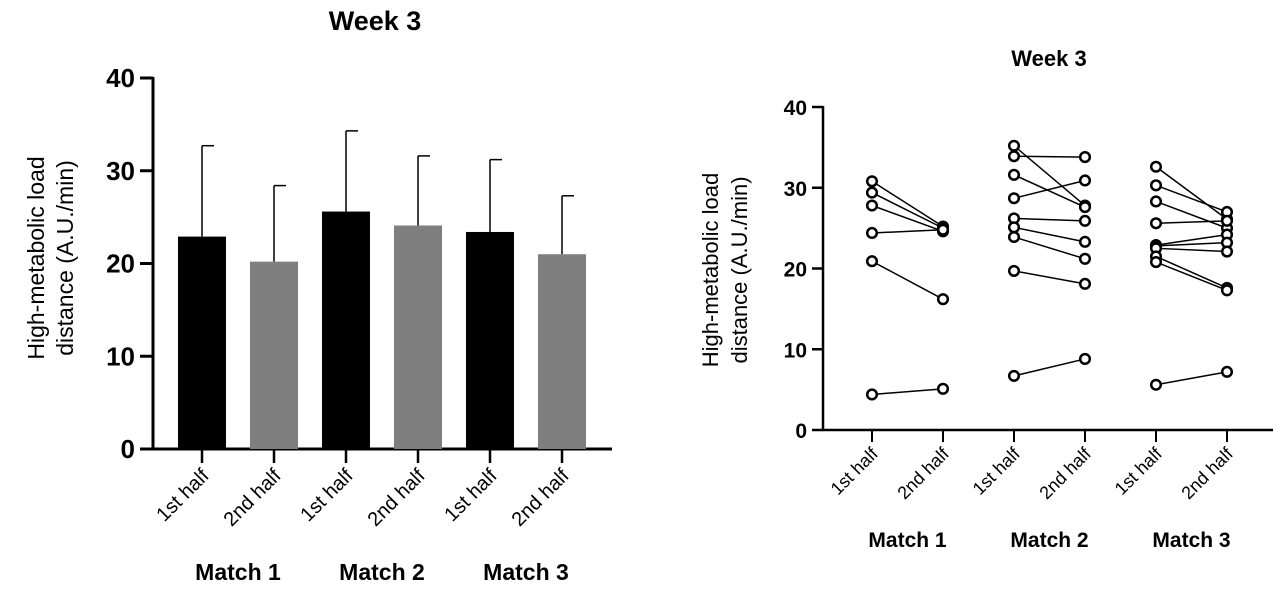  Describe the element at coordinates (128, 449) in the screenshot. I see `bar-chart-y-tick-label: 0` at that location.